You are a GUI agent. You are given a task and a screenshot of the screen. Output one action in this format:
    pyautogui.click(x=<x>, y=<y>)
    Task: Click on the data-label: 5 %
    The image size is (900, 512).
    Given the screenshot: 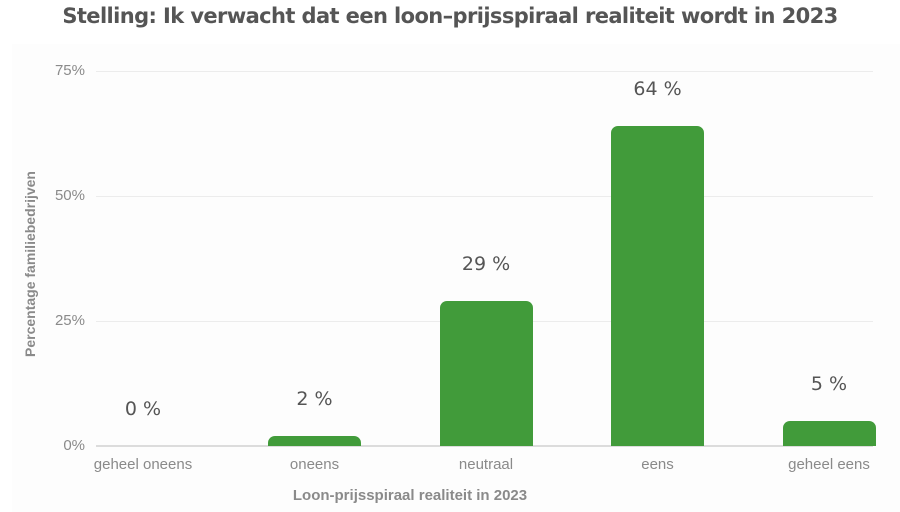 What is the action you would take?
    pyautogui.click(x=829, y=384)
    